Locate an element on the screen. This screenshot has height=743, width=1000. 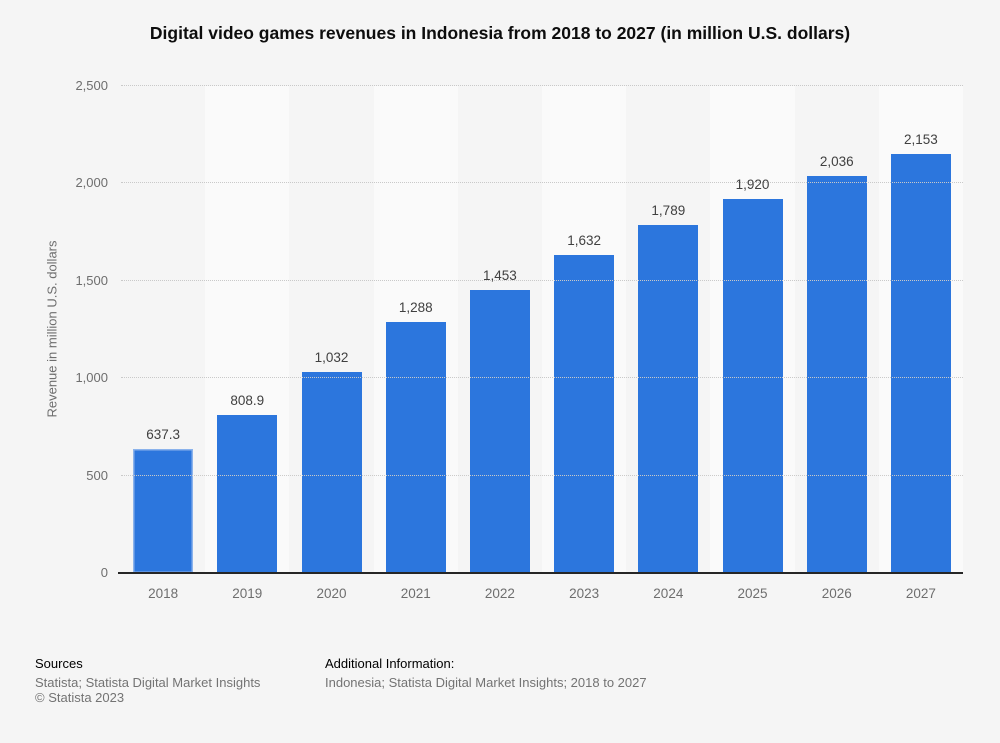
bar-2022 is located at coordinates (499, 431).